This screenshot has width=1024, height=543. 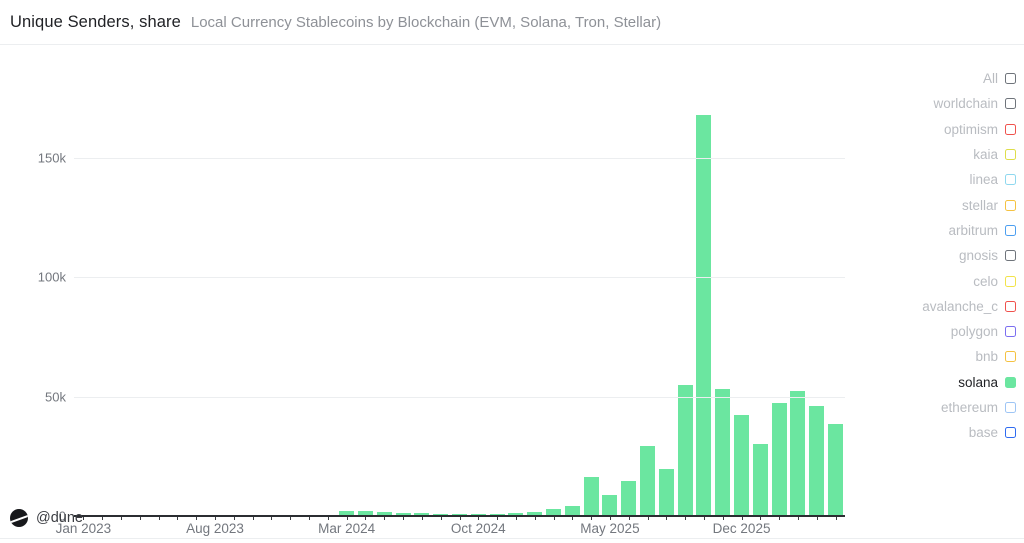 I want to click on legend-item-stellar: stellar, so click(x=989, y=204).